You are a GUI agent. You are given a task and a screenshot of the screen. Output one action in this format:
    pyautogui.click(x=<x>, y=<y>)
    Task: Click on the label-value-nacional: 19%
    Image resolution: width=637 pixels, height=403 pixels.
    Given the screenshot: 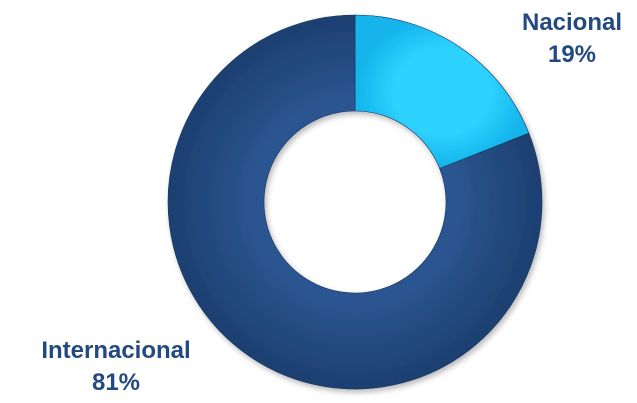 What is the action you would take?
    pyautogui.click(x=572, y=54)
    